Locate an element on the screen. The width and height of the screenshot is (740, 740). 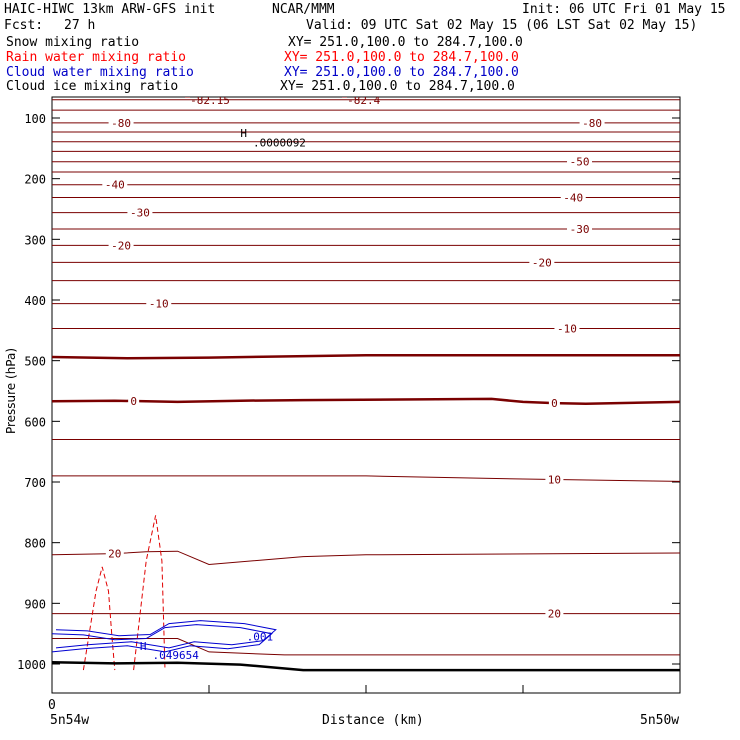
model-title: HAIC-HIWC 13km ARW-GFS init is located at coordinates (110, 9).